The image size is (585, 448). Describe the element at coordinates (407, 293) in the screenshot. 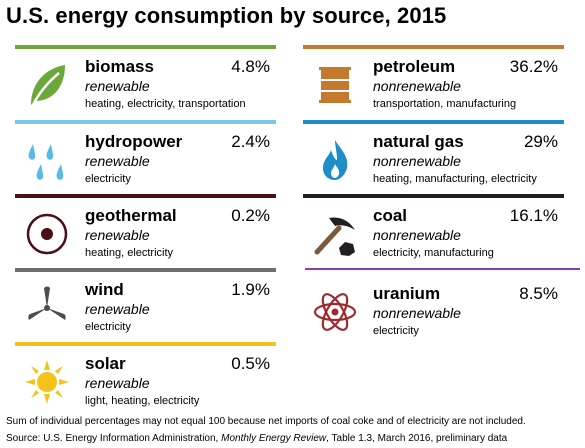

I see `source-name: uranium` at that location.